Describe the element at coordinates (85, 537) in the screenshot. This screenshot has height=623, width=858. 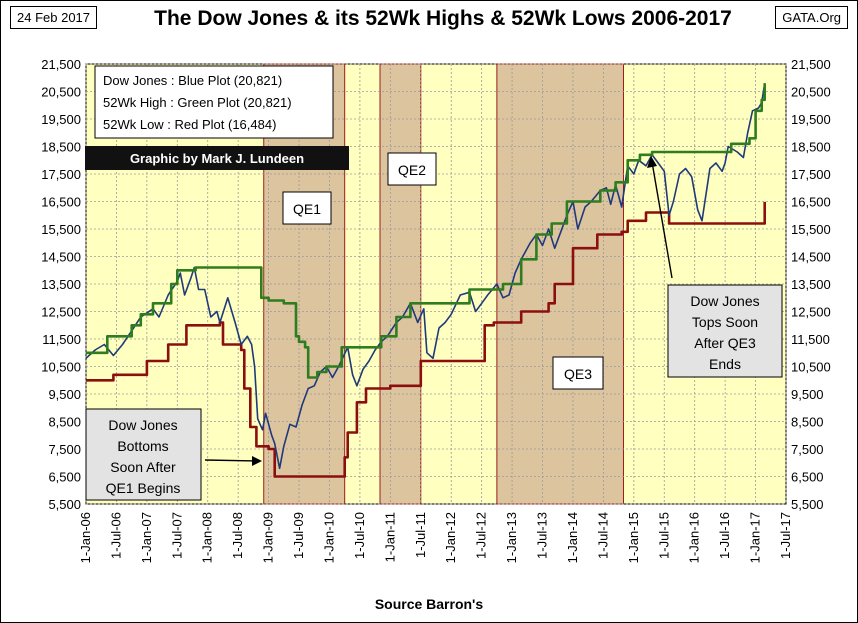
I see `x-tick-label: 1-Jan-06` at that location.